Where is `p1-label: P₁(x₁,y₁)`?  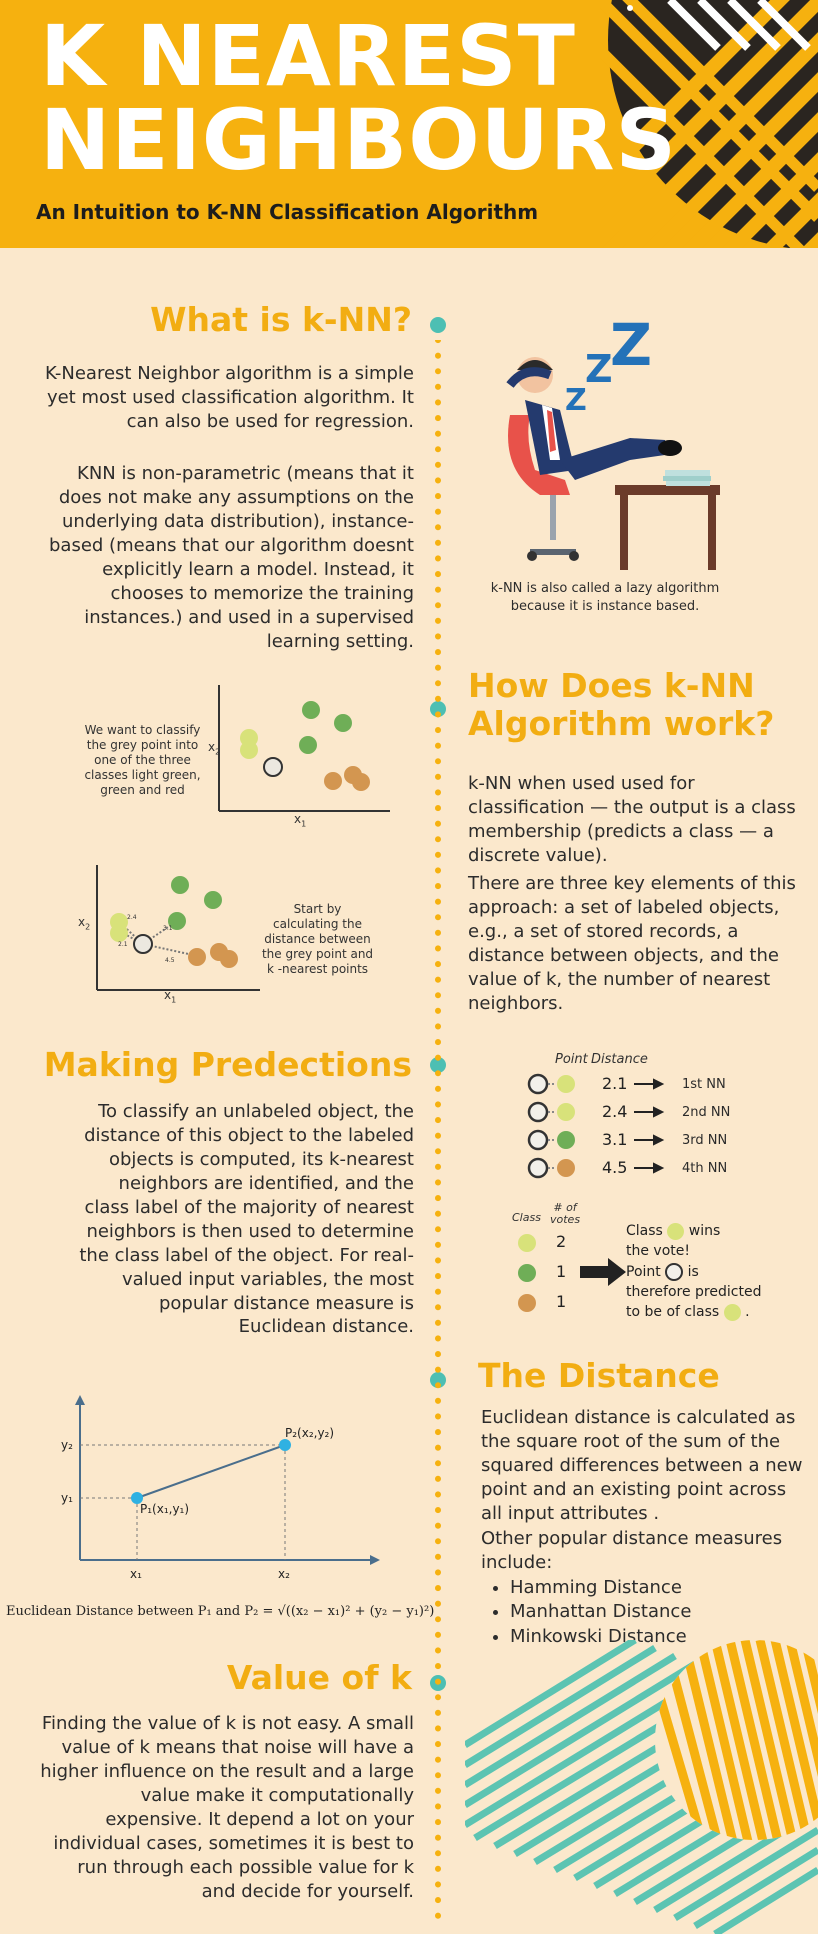
p1-label: P₁(x₁,y₁) is located at coordinates (164, 1509).